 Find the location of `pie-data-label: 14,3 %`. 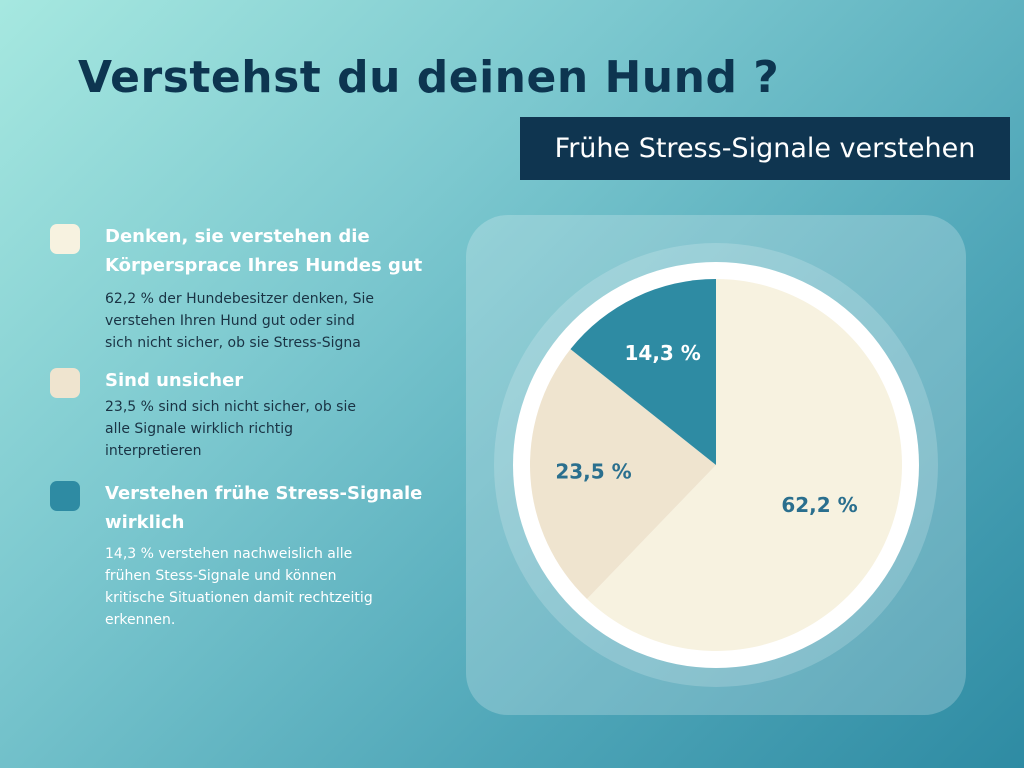

pie-data-label: 14,3 % is located at coordinates (663, 353).